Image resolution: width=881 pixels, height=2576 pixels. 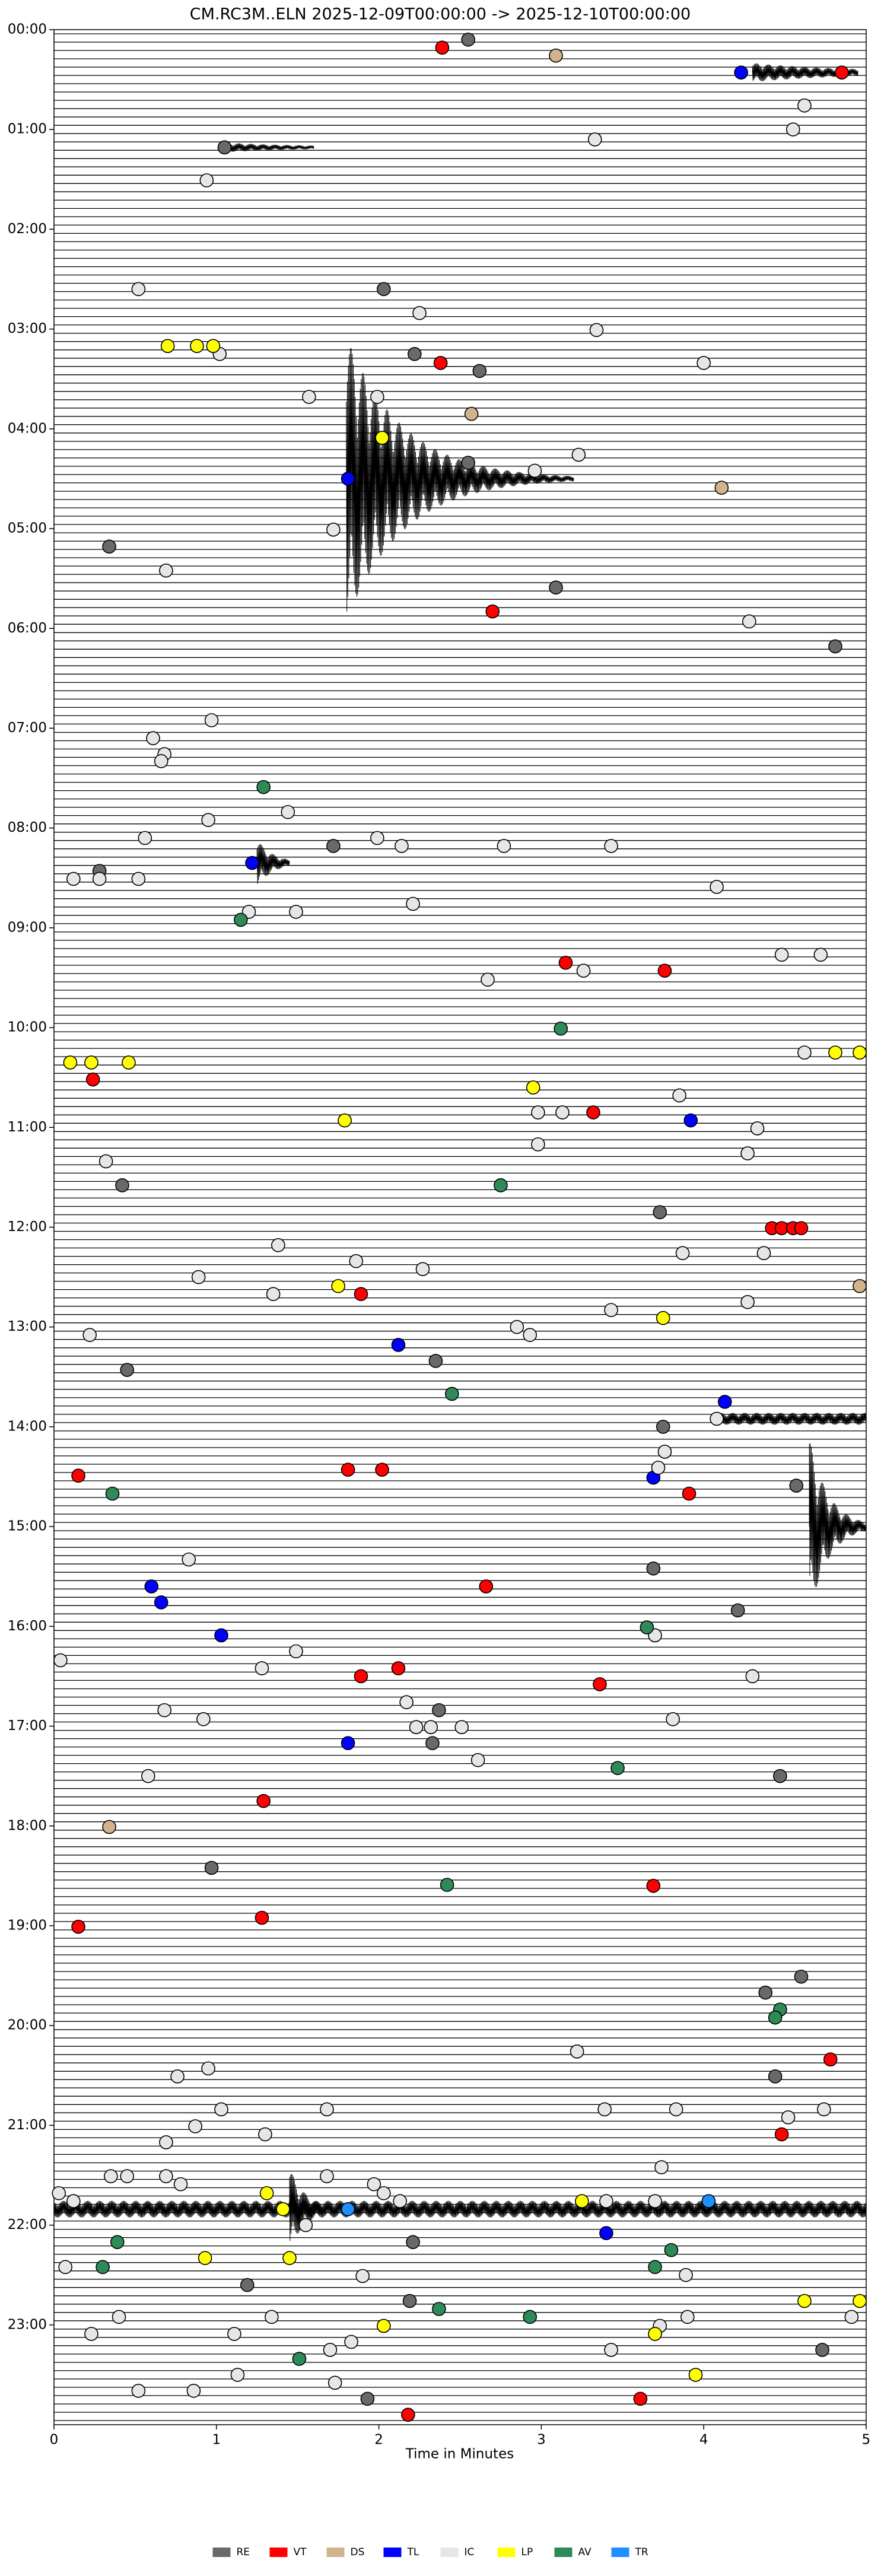 What do you see at coordinates (27, 728) in the screenshot?
I see `y-tick-label: 07:00` at bounding box center [27, 728].